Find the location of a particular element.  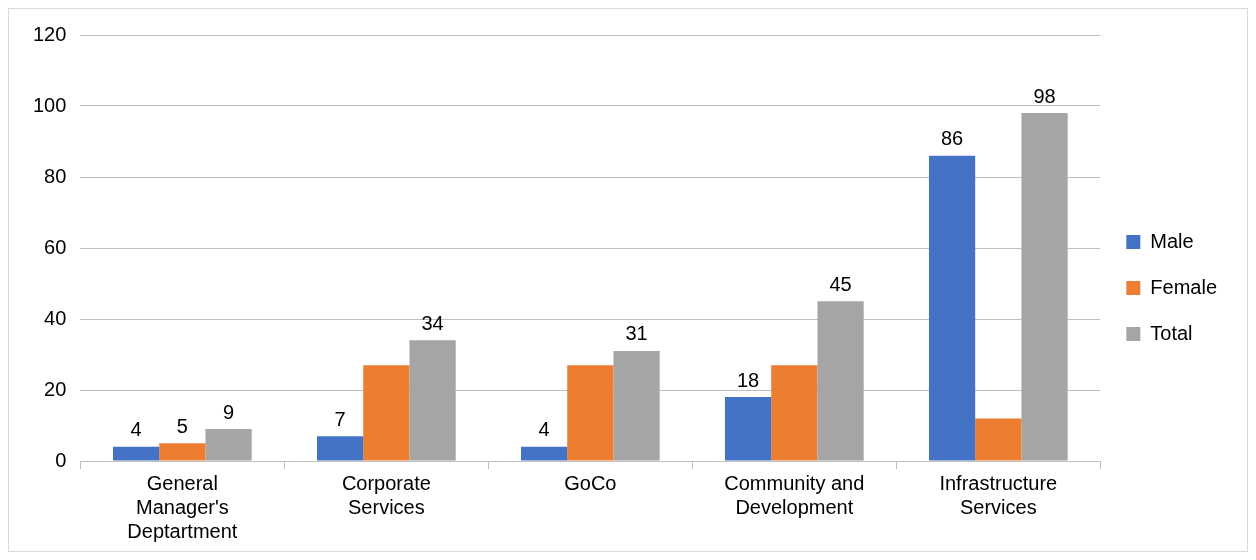

legend-label: Total is located at coordinates (1171, 332).